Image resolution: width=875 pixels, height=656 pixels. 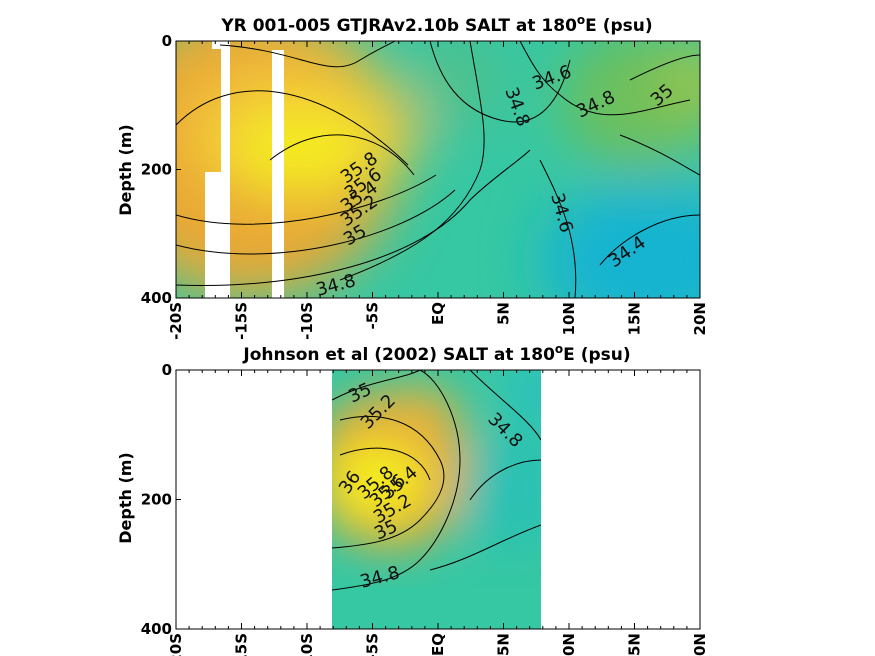 I want to click on bottom-title: Johnson et al (2002) SALT at 180oE (psu), so click(x=436, y=353).